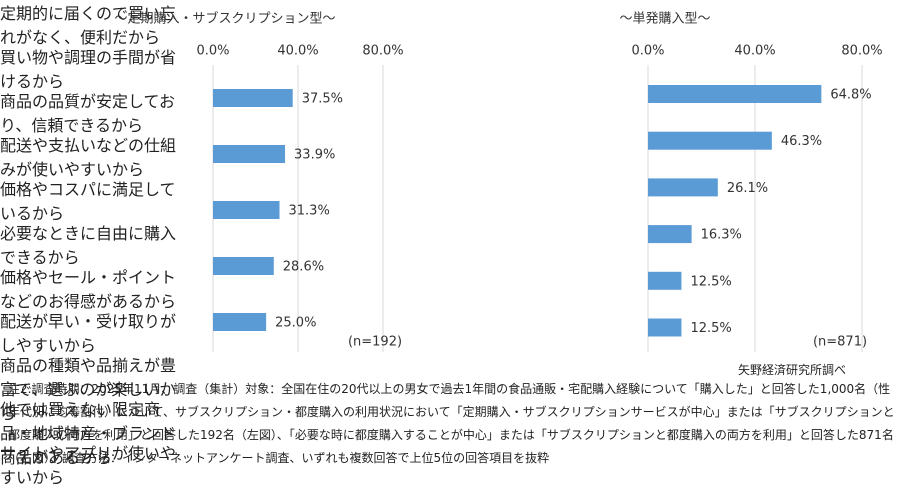 This screenshot has height=499, width=916. I want to click on data-label: 25.0%, so click(295, 323).